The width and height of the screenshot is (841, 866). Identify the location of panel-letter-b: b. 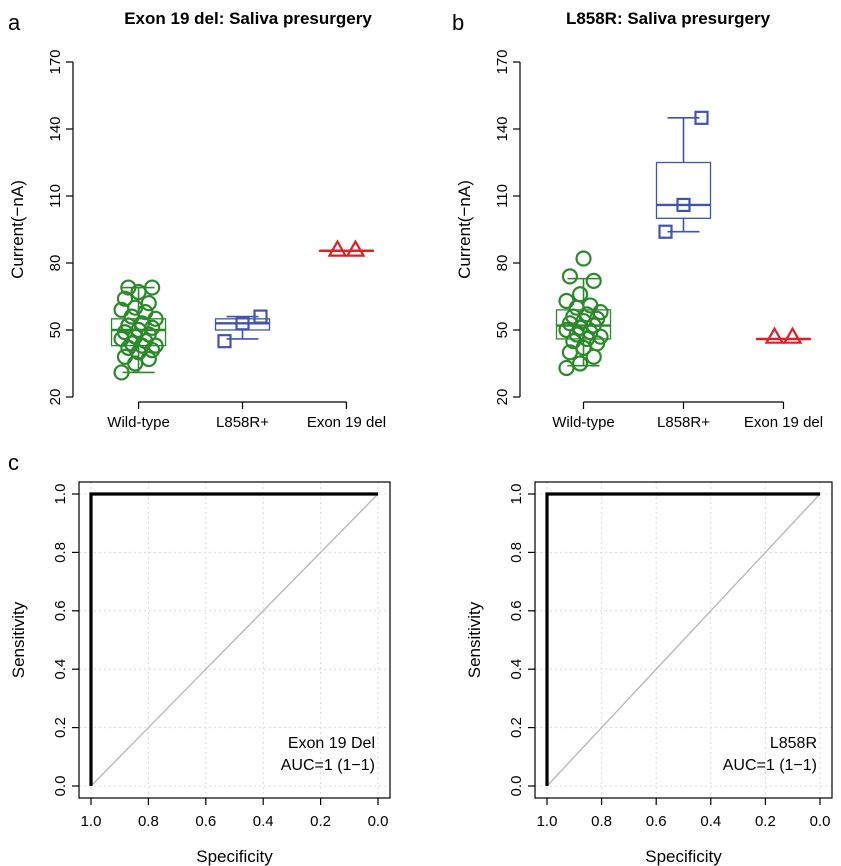
(458, 22).